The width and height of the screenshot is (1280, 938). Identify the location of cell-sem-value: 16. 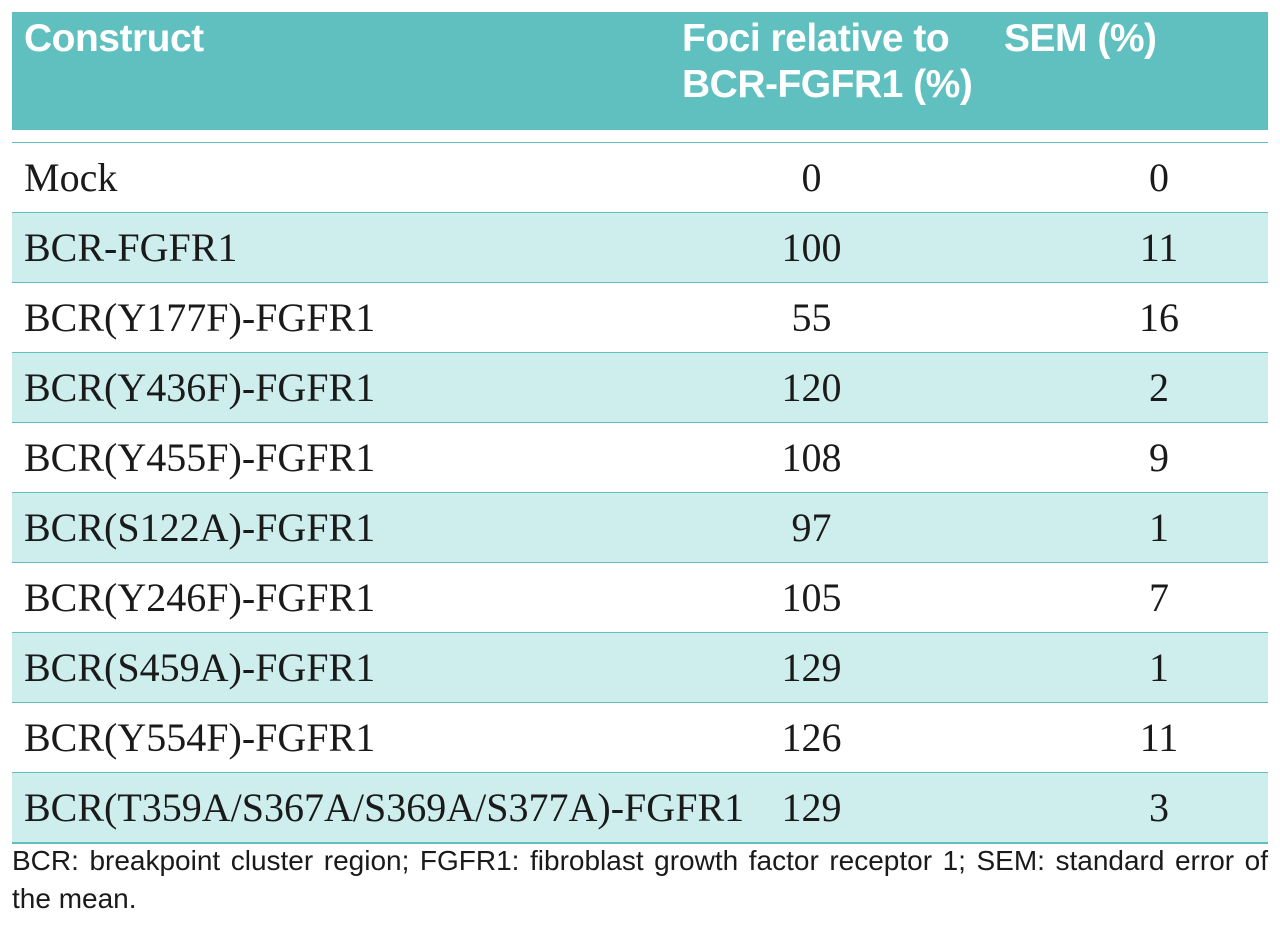
(1159, 317).